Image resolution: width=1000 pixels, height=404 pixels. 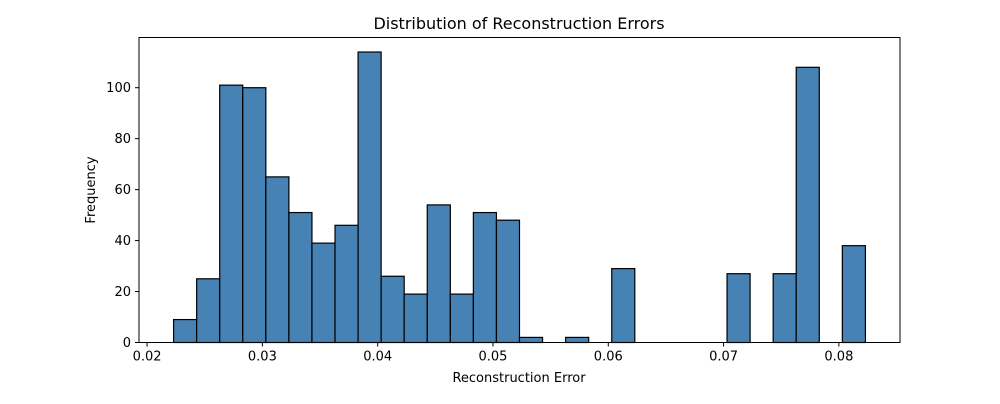 I want to click on y-tick-label: 40, so click(x=122, y=241).